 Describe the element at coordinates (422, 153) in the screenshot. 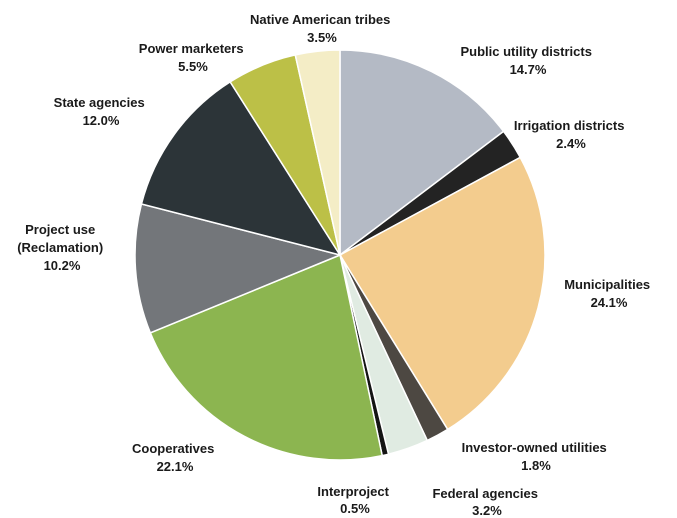

I see `pie-slice-public-utility-districts` at that location.